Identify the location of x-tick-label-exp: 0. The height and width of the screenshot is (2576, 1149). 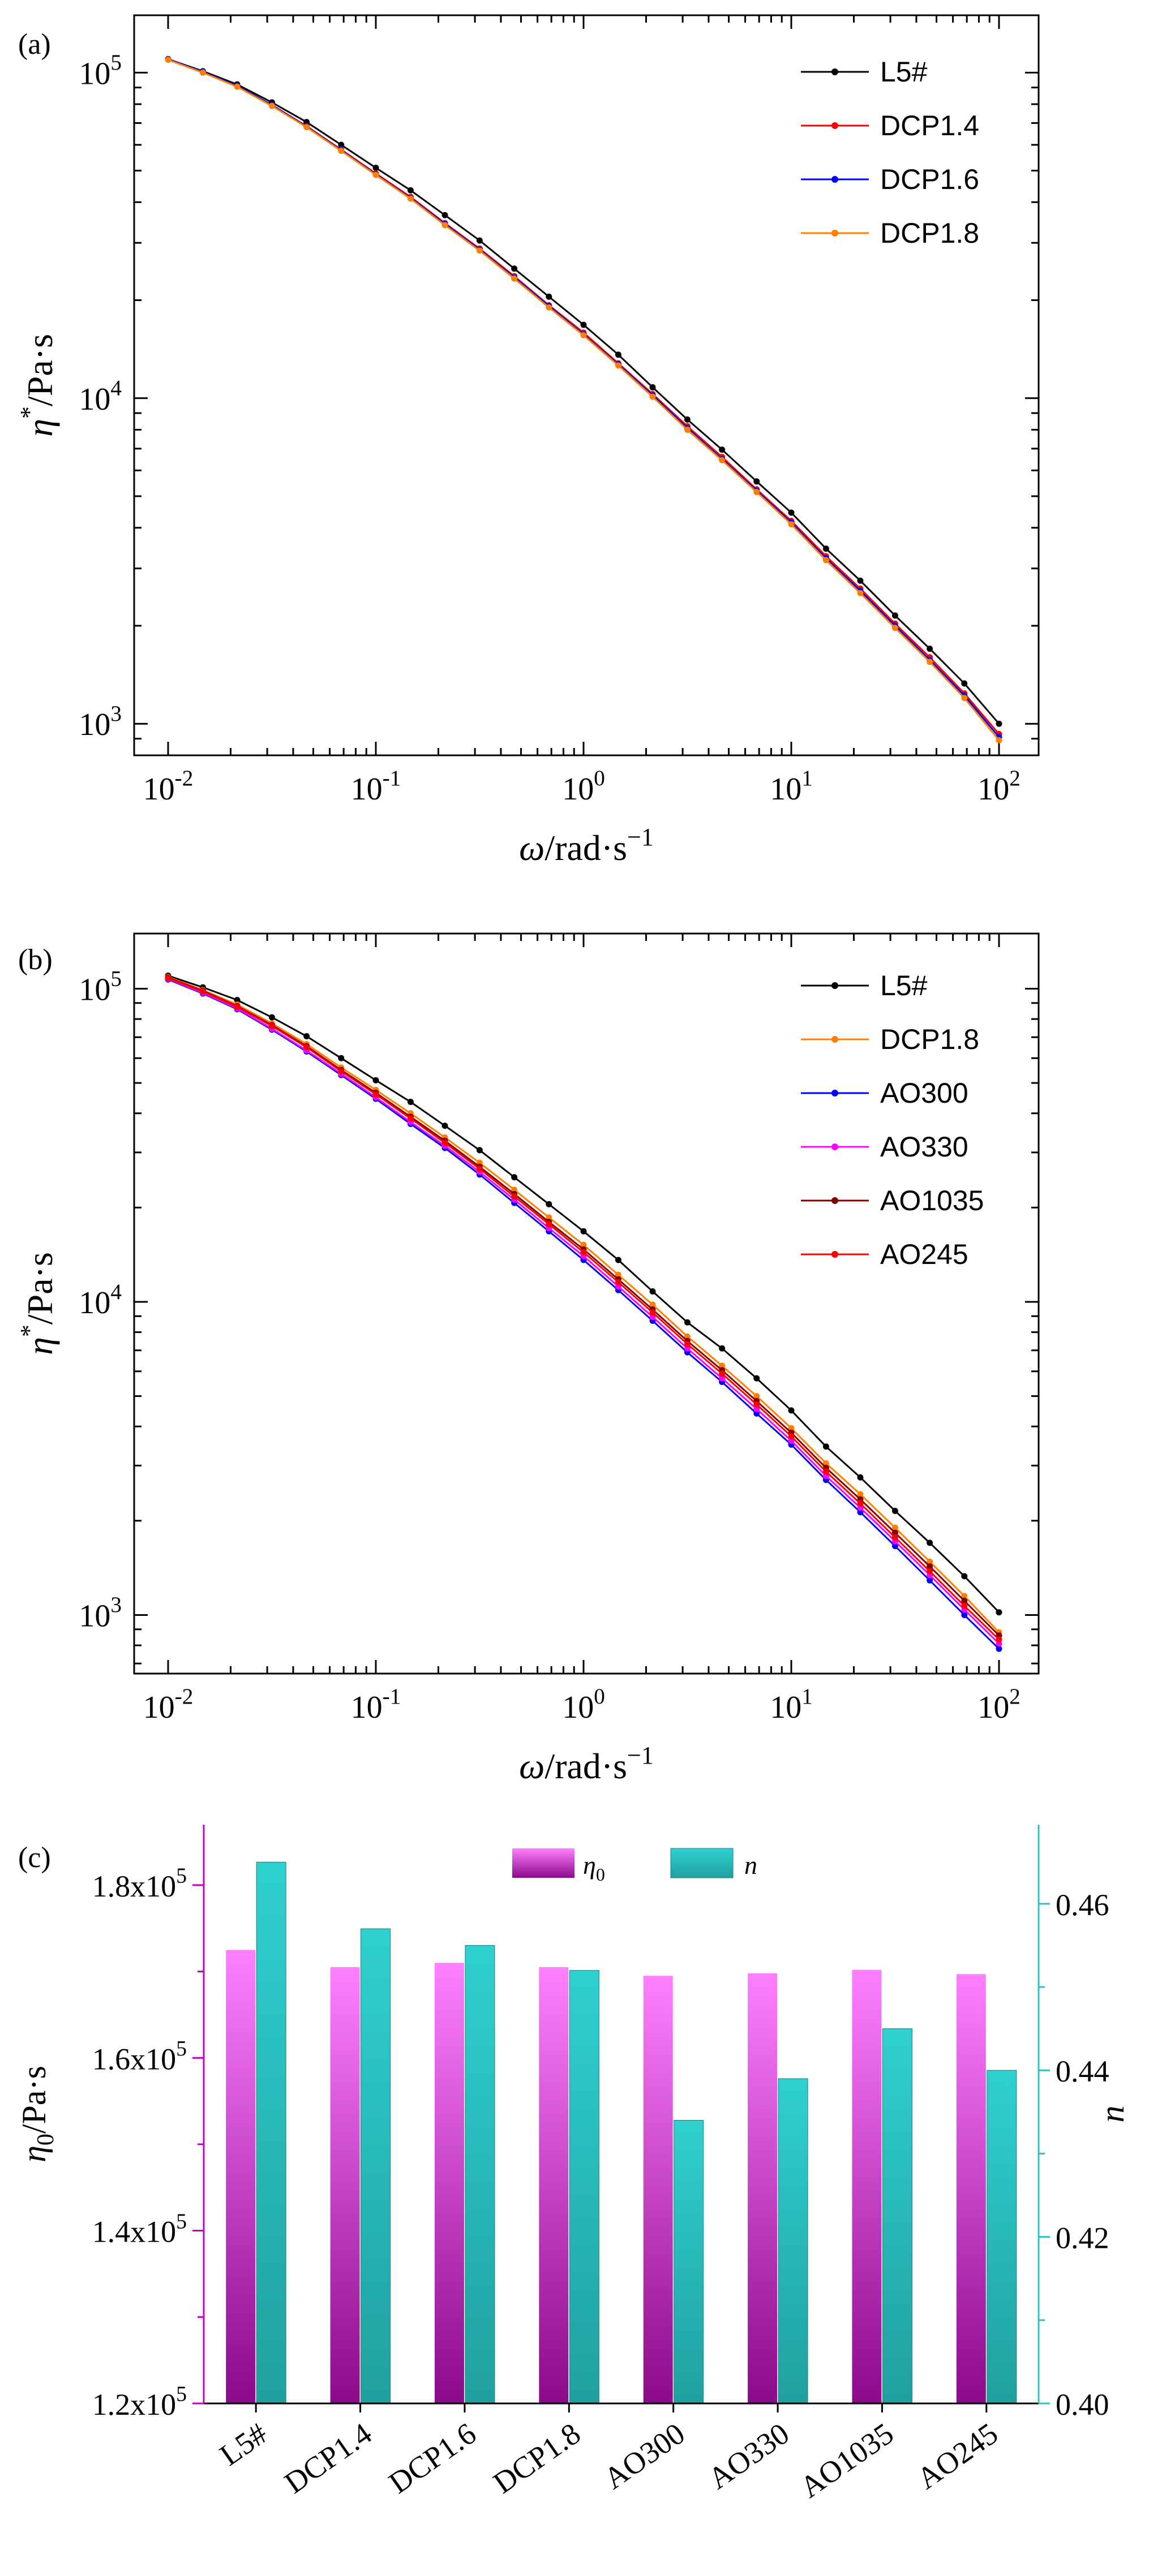
(600, 778).